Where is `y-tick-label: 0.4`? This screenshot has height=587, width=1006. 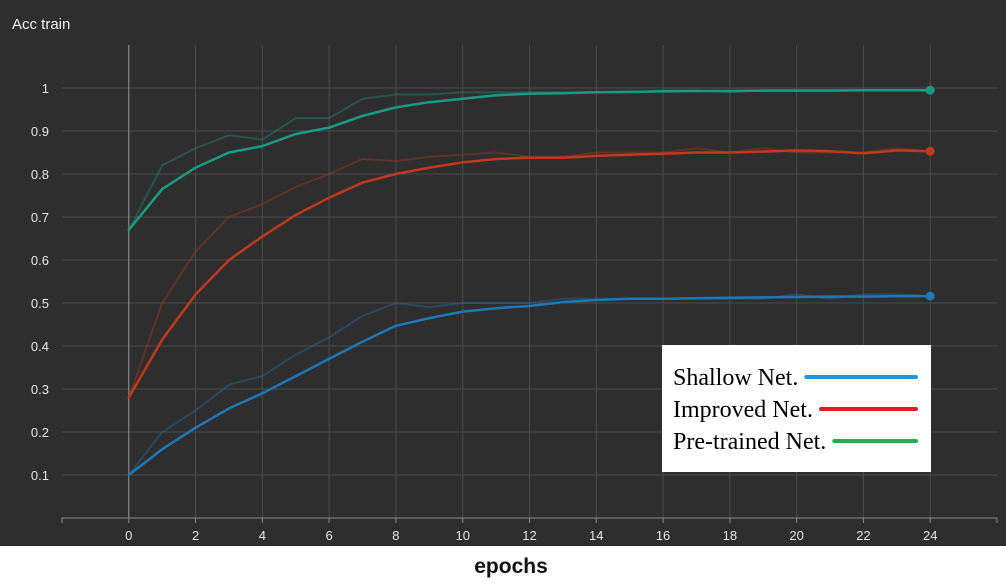
y-tick-label: 0.4 is located at coordinates (40, 346).